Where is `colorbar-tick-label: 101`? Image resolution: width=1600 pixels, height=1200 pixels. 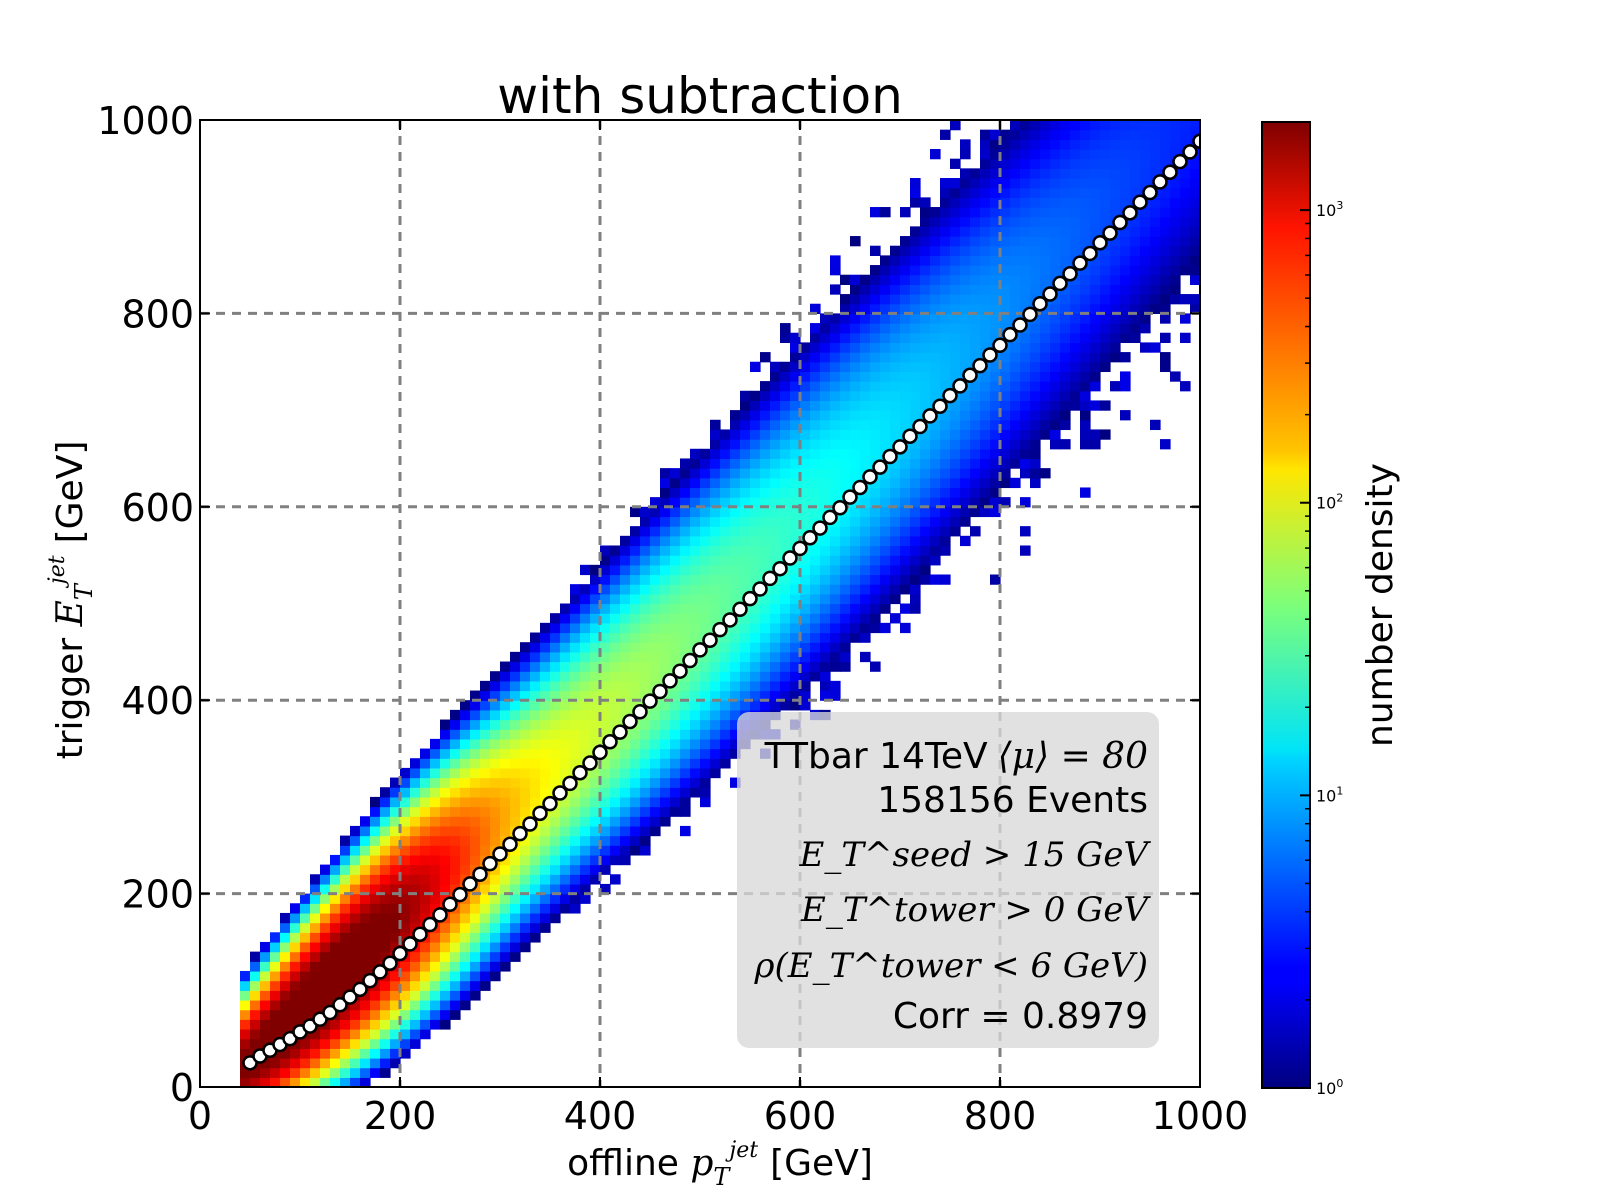 colorbar-tick-label: 101 is located at coordinates (1329, 794).